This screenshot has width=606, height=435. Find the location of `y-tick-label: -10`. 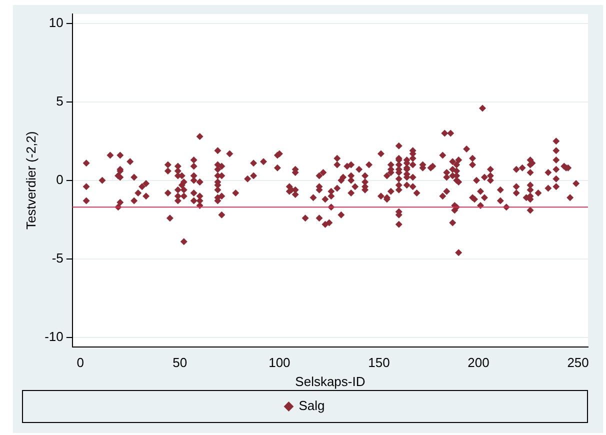

y-tick-label: -10 is located at coordinates (54, 336).